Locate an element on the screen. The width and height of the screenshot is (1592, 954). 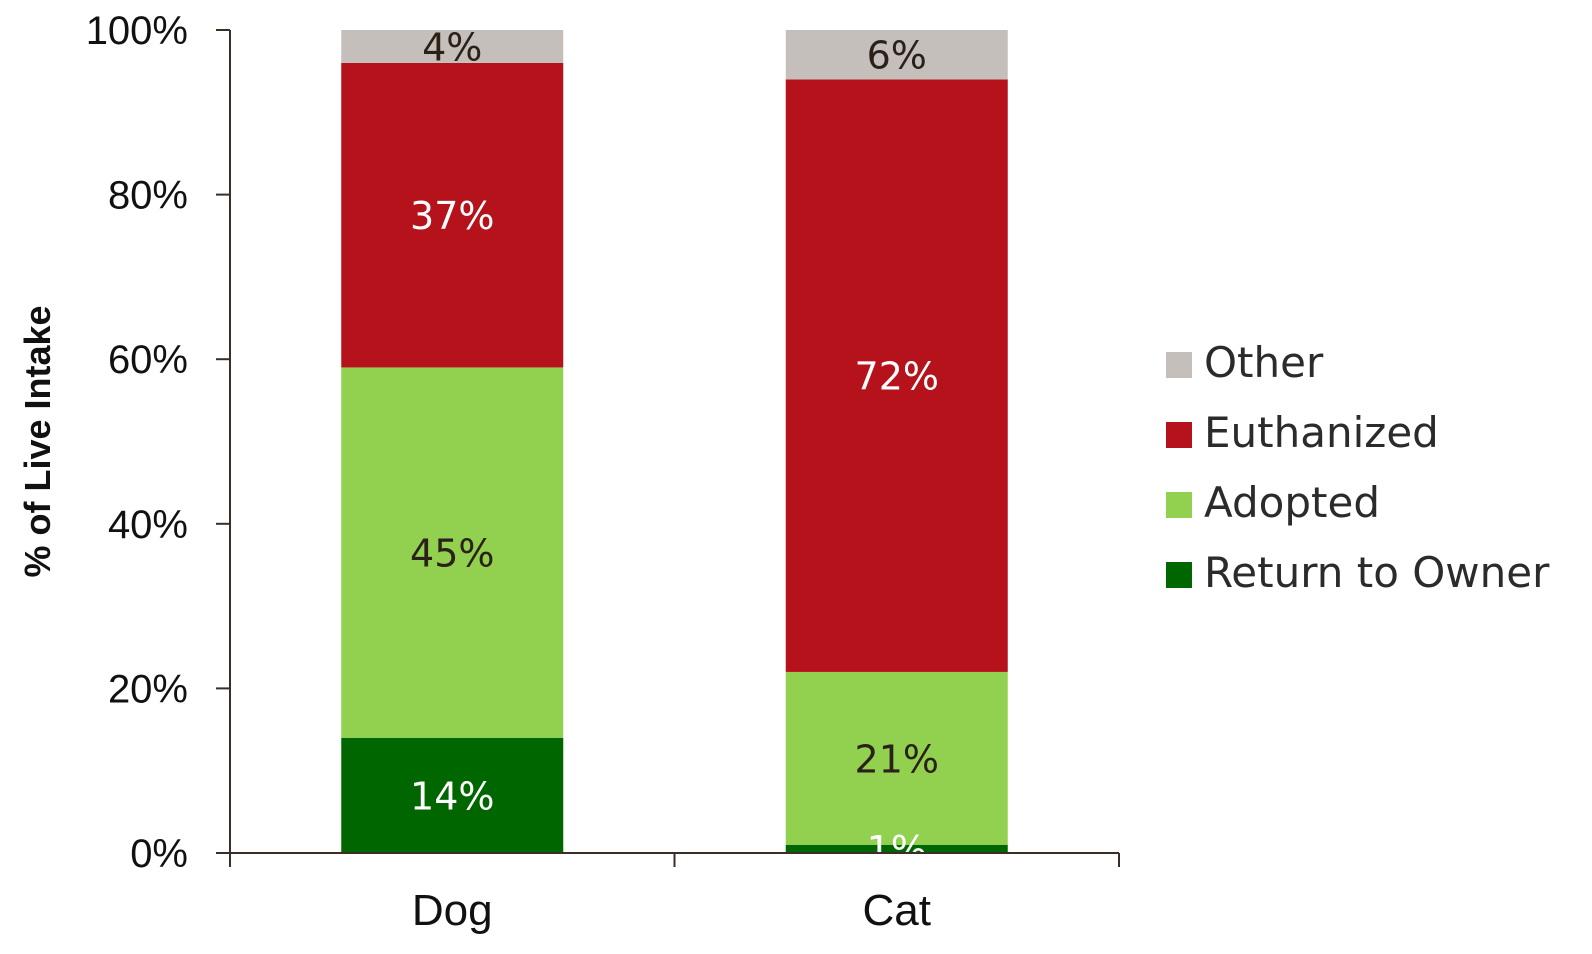
bar-data-label: 1% is located at coordinates (897, 850).